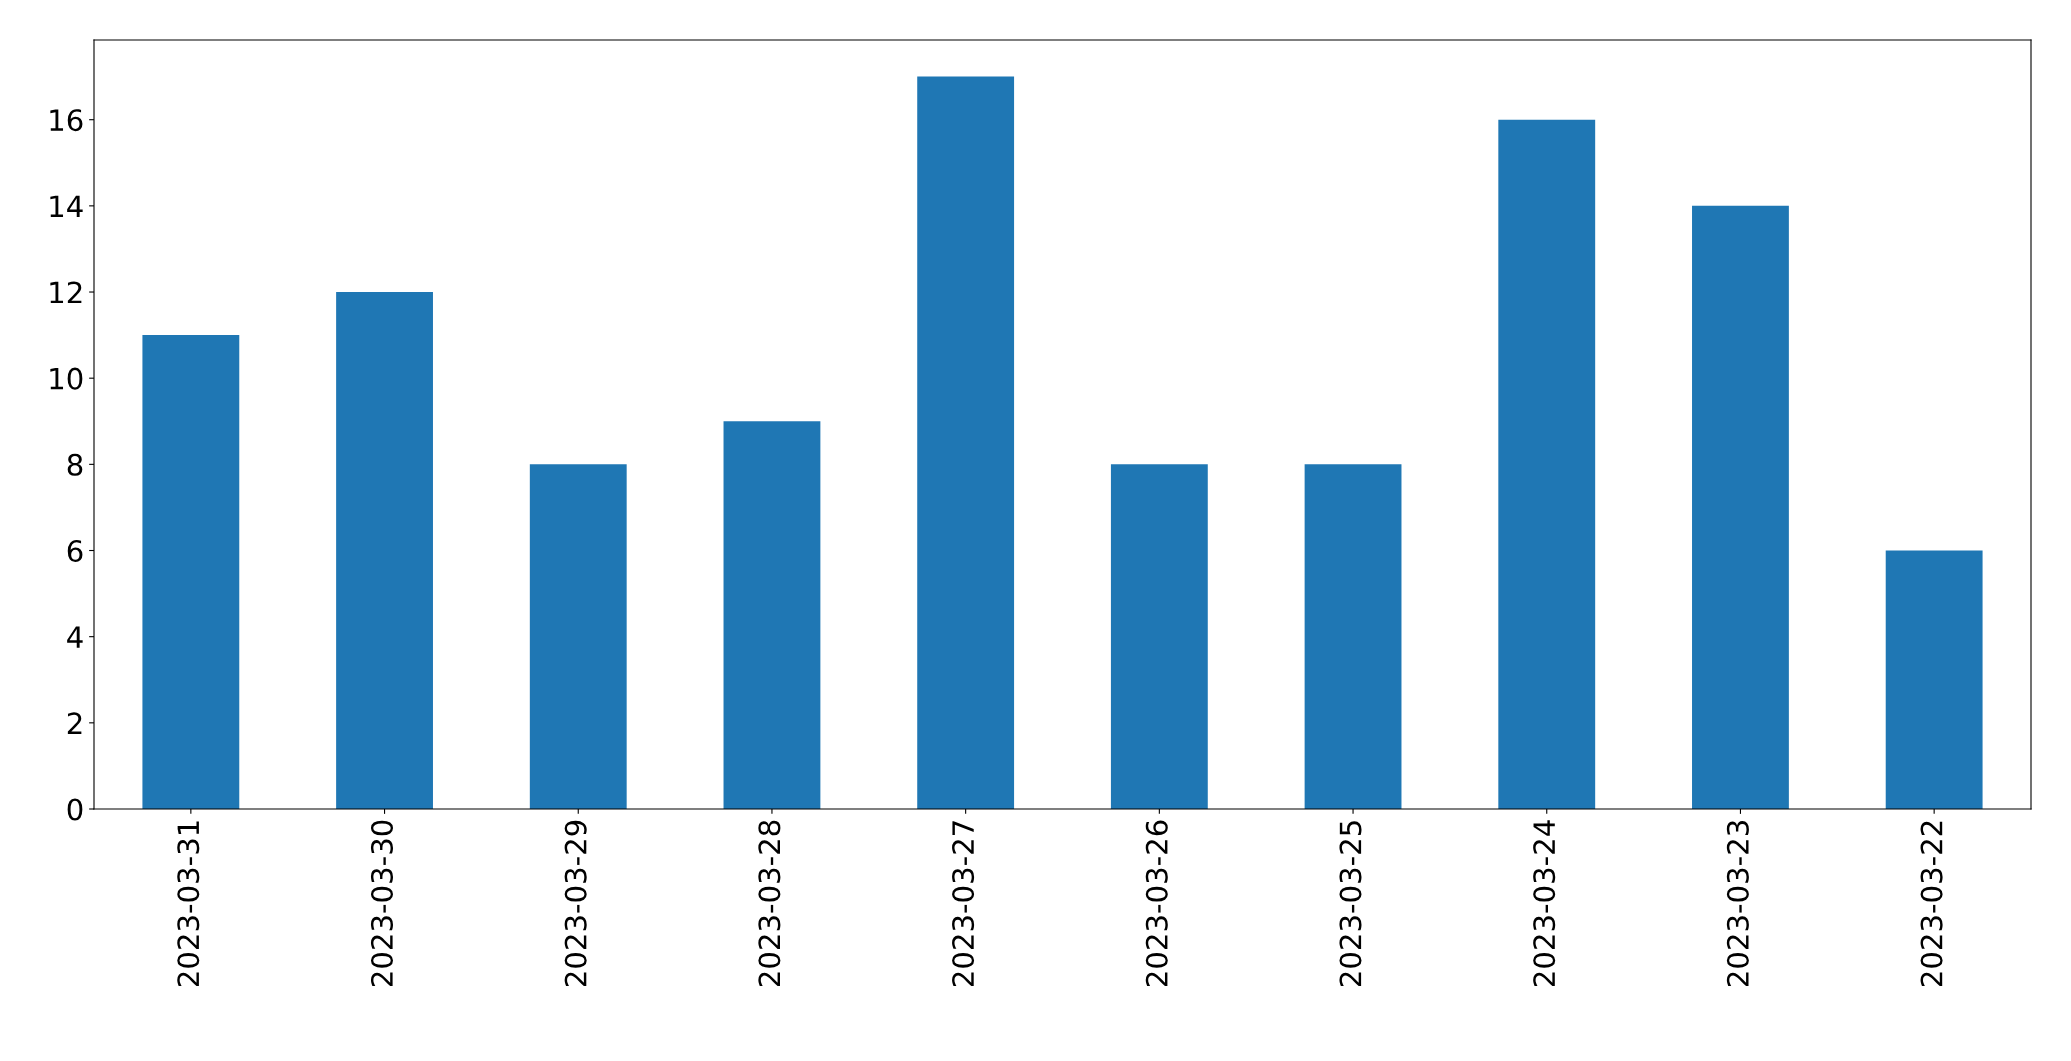 This screenshot has height=1061, width=2071. Describe the element at coordinates (66, 292) in the screenshot. I see `y-tick-label: 12` at that location.